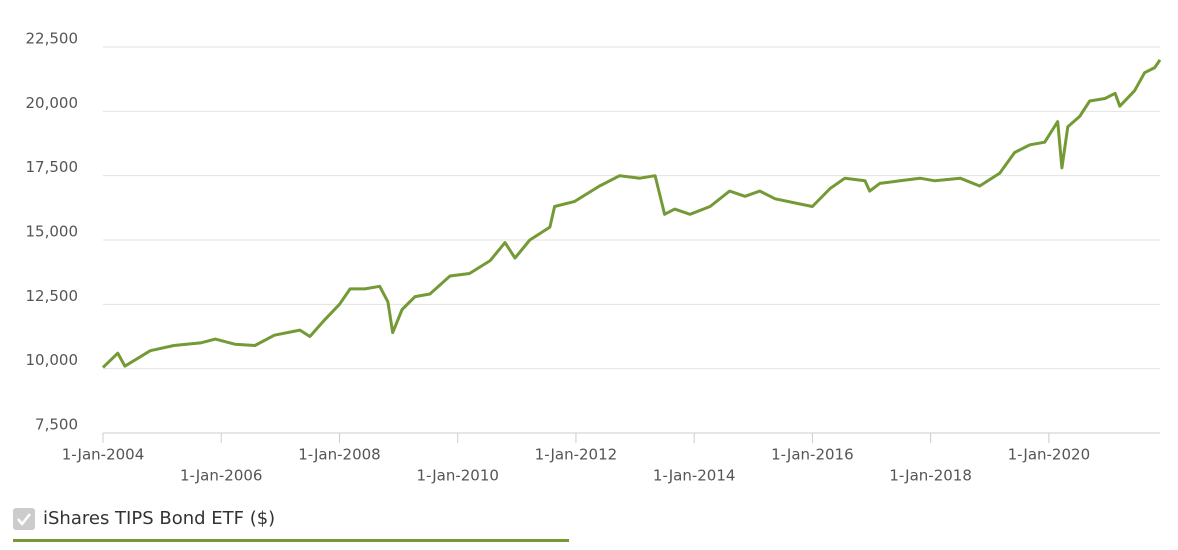 The width and height of the screenshot is (1178, 550). What do you see at coordinates (694, 476) in the screenshot?
I see `x-tick-label: 1-Jan-2014` at bounding box center [694, 476].